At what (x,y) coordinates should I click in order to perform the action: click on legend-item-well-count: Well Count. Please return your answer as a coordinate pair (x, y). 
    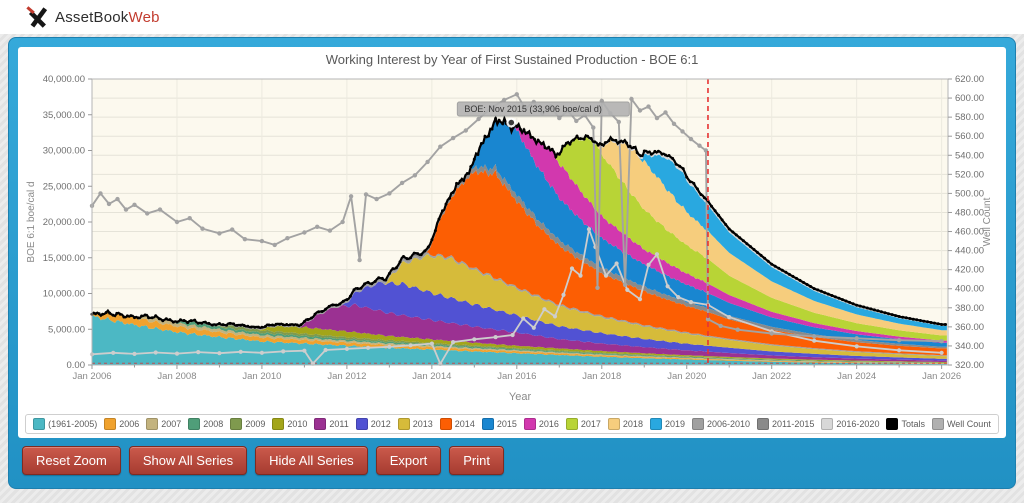
    Looking at the image, I should click on (961, 424).